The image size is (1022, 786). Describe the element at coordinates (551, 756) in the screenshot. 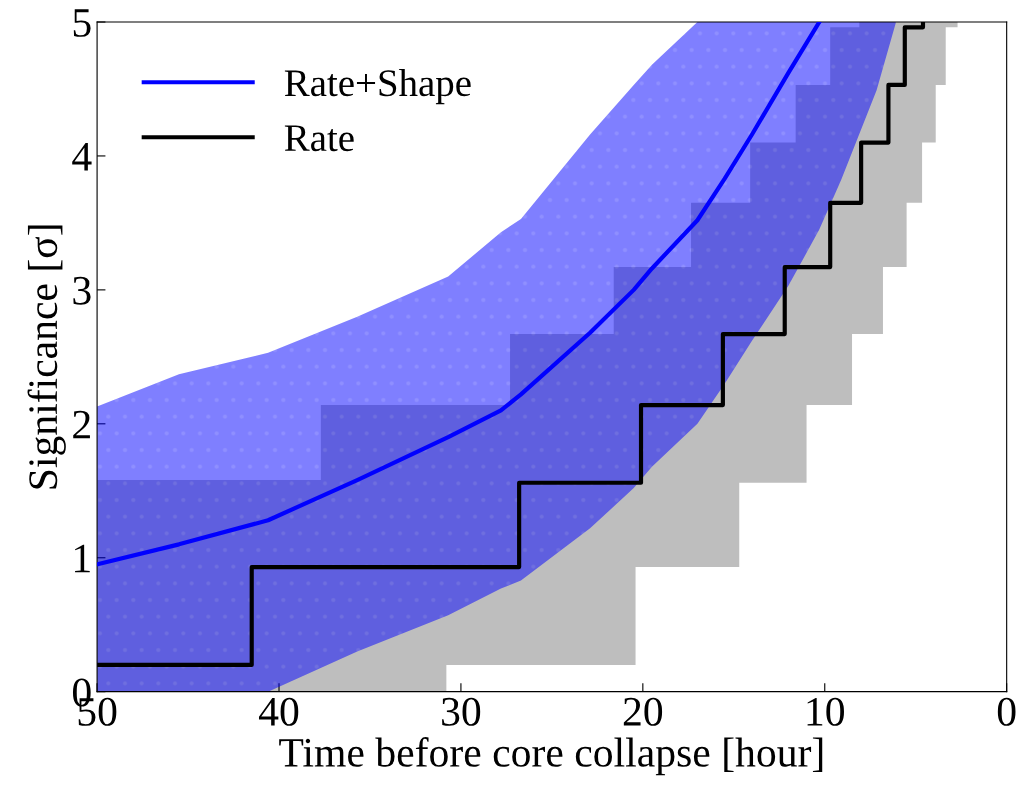

I see `x-axis-title: Time before core collapse [hour]` at that location.